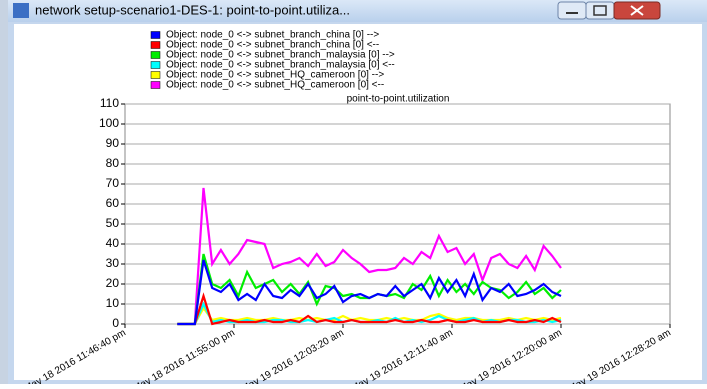 The height and width of the screenshot is (389, 707). I want to click on legend-box, so click(309, 60).